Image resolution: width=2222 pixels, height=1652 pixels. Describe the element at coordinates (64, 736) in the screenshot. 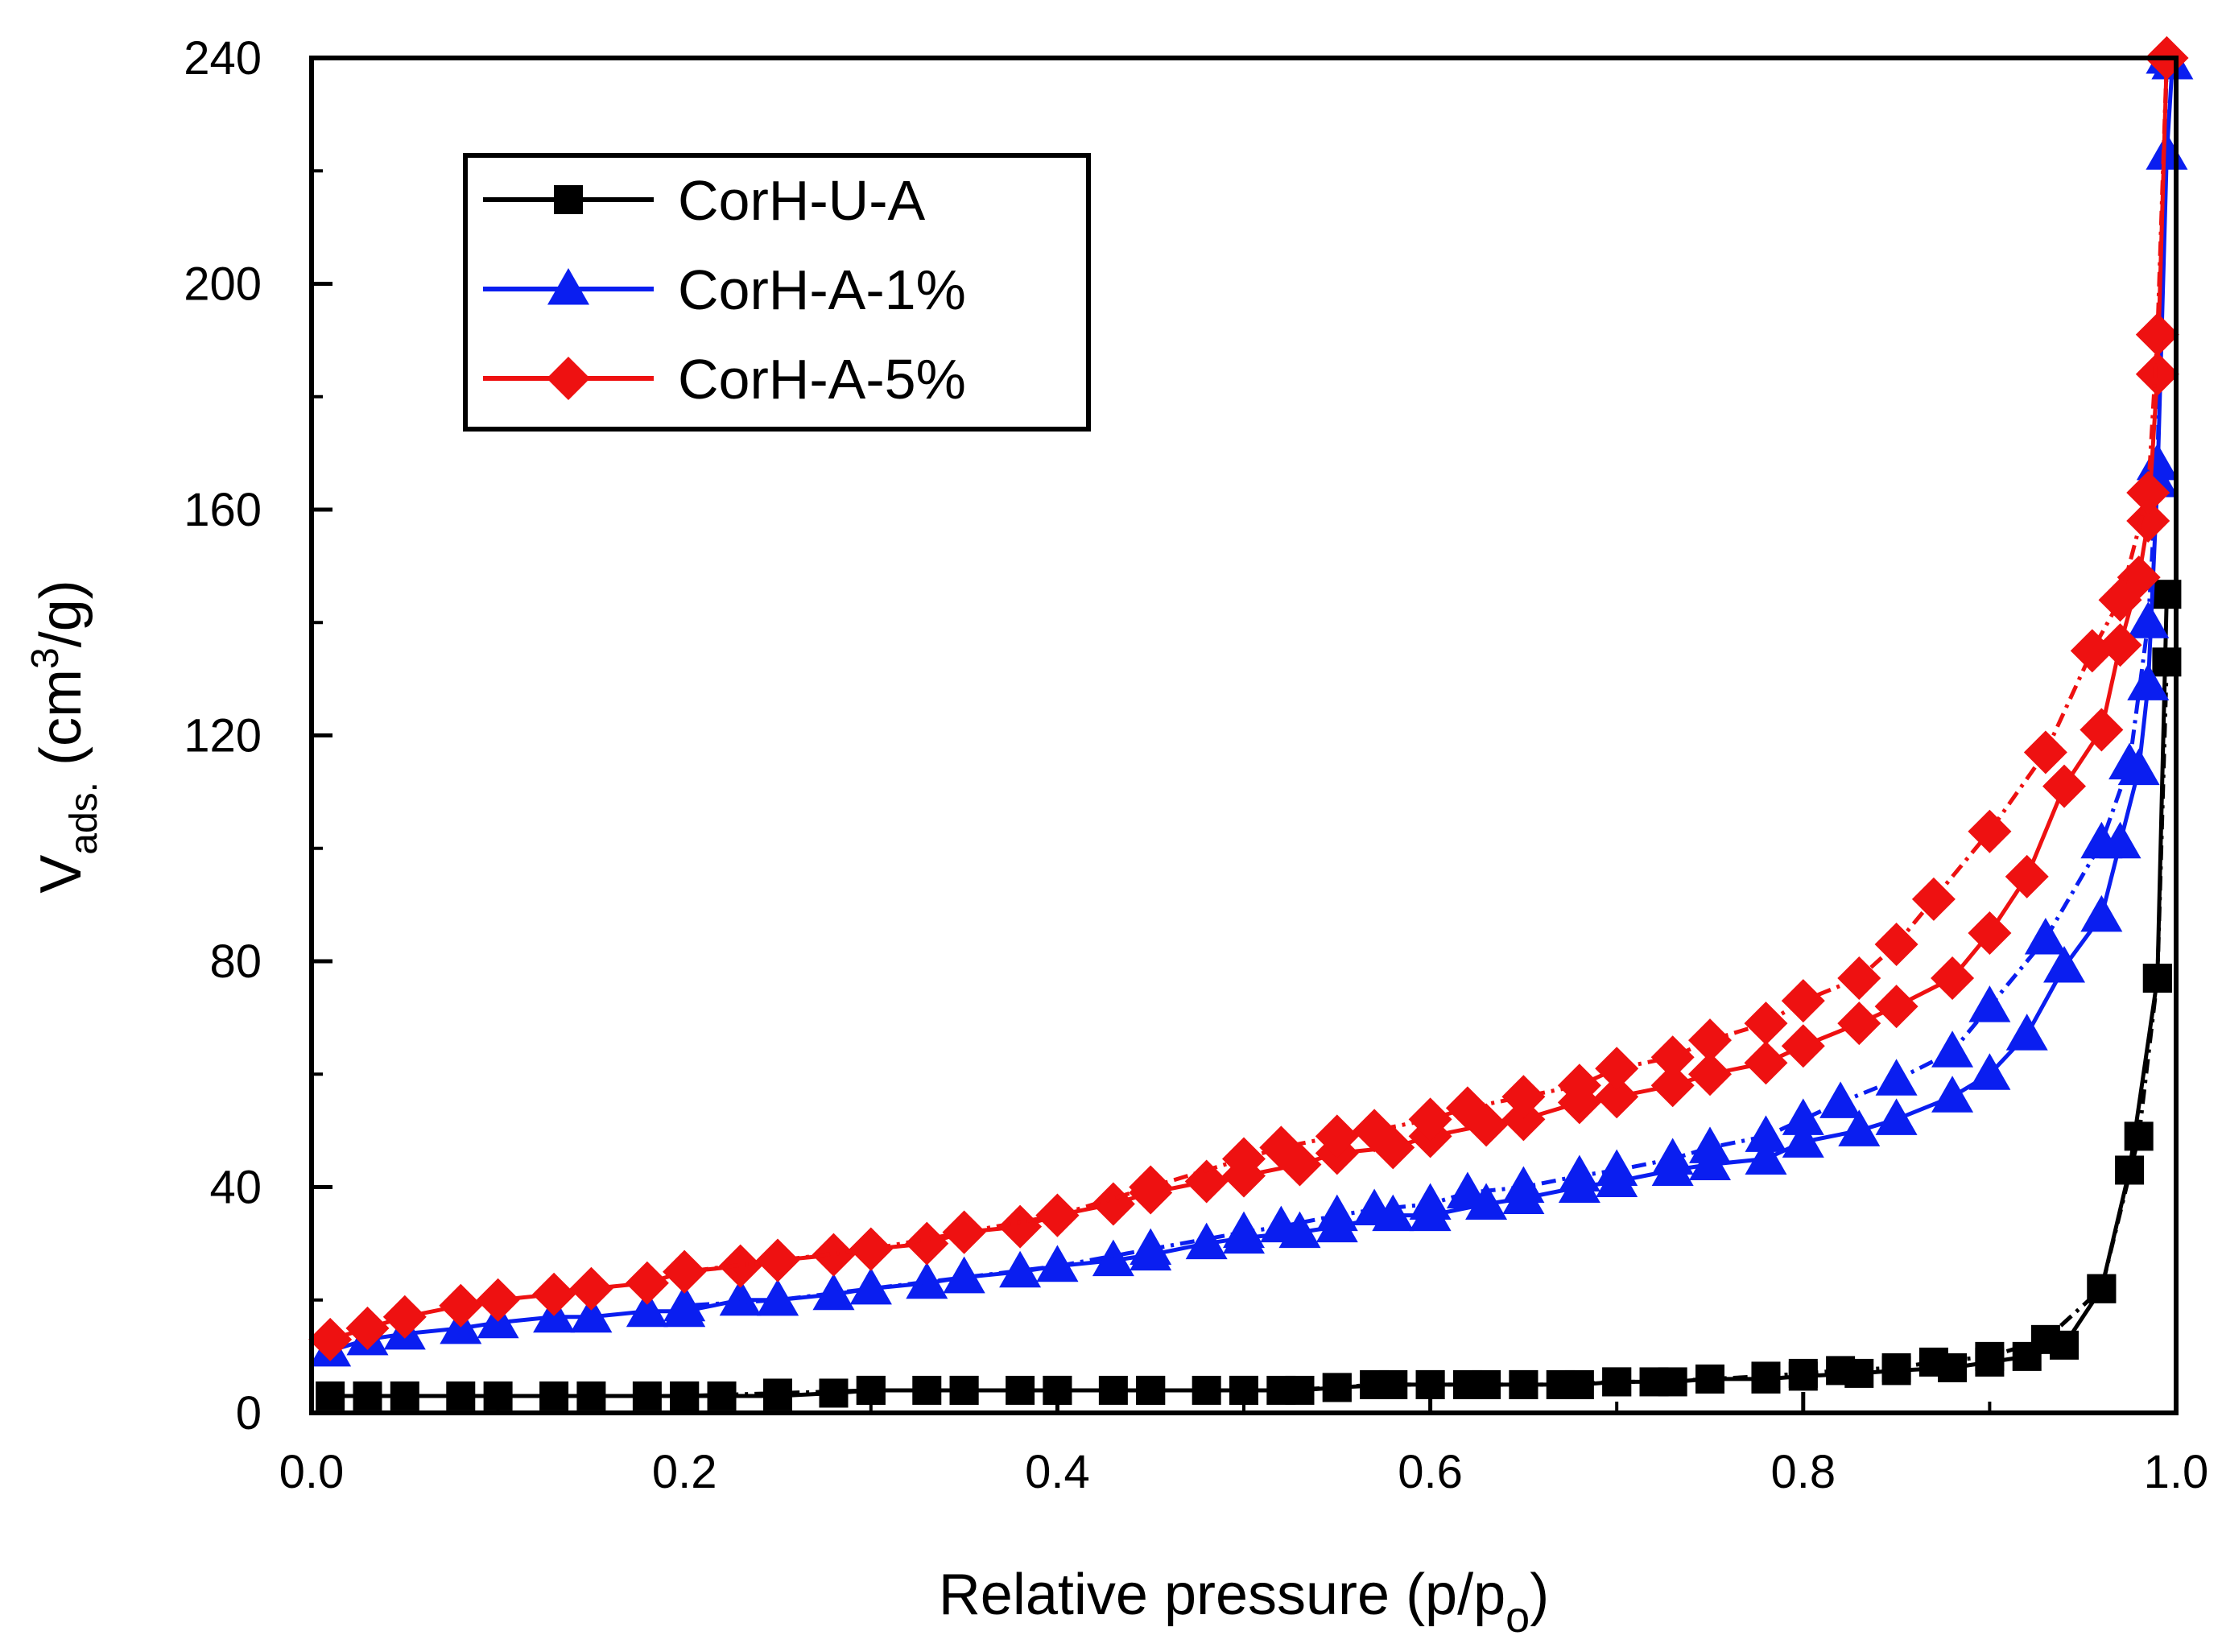

I see `y-axis-title: Vads. (cm3/g)` at that location.